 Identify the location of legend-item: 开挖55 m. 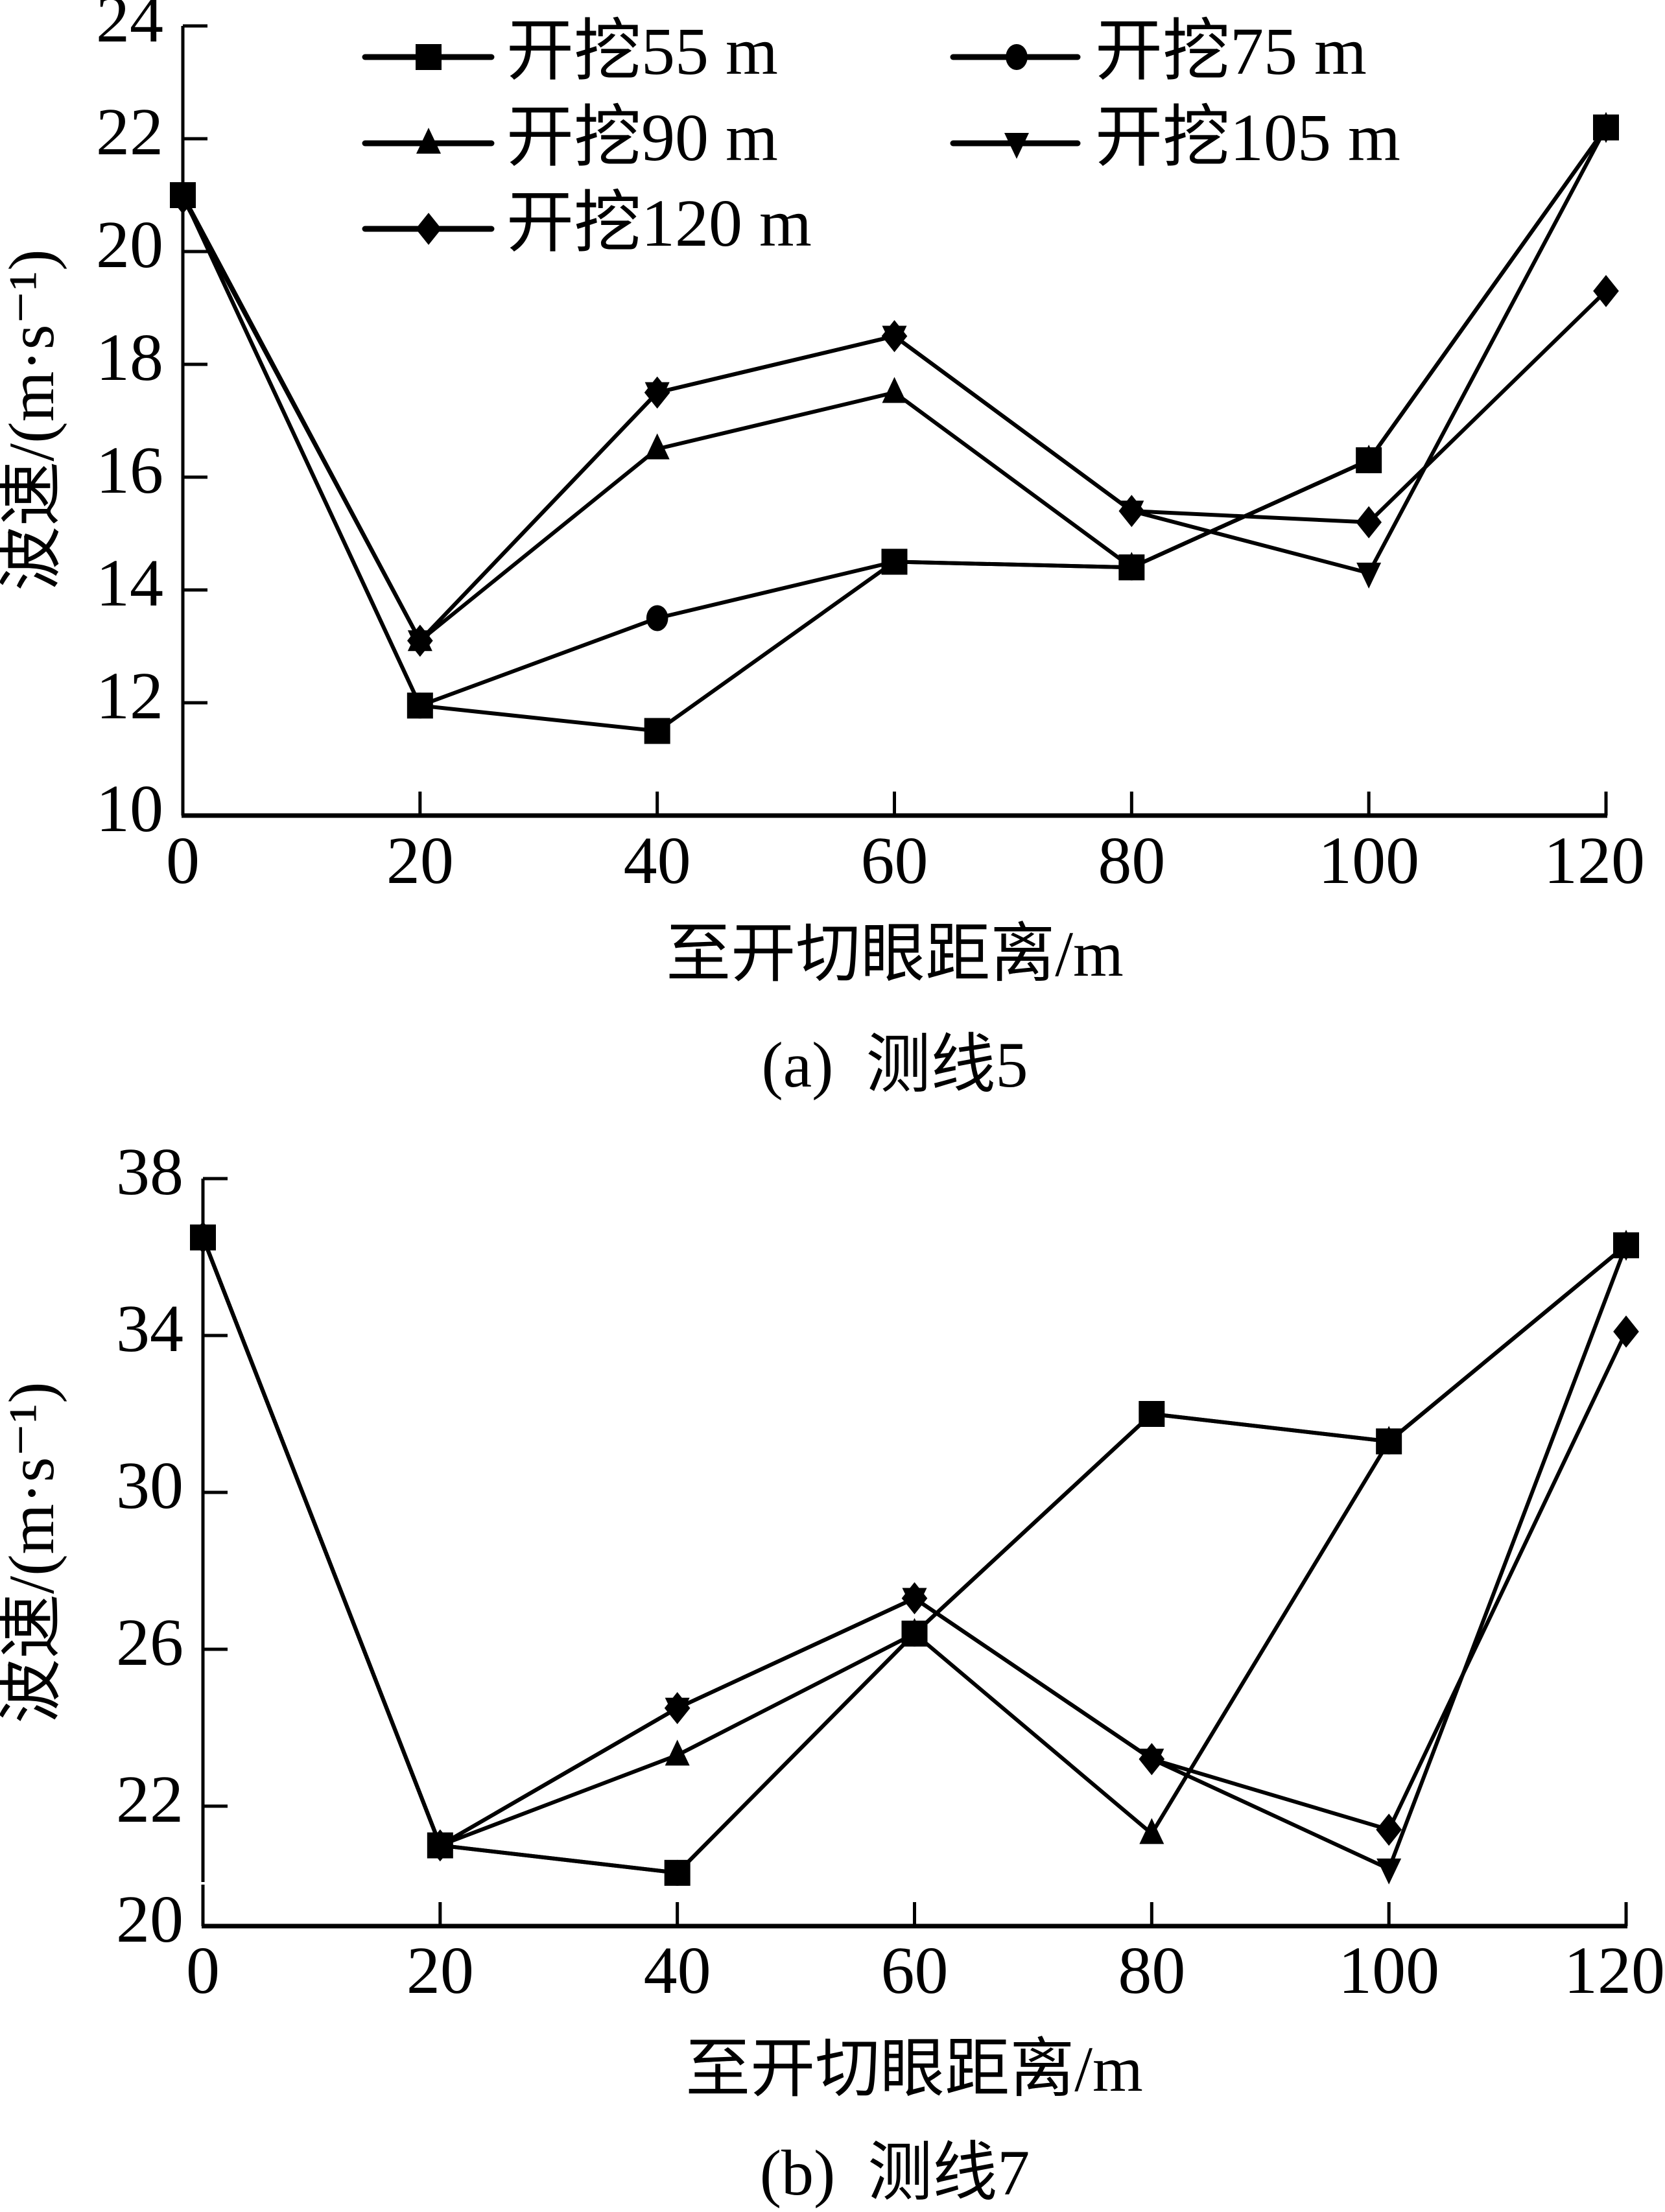
(570, 51).